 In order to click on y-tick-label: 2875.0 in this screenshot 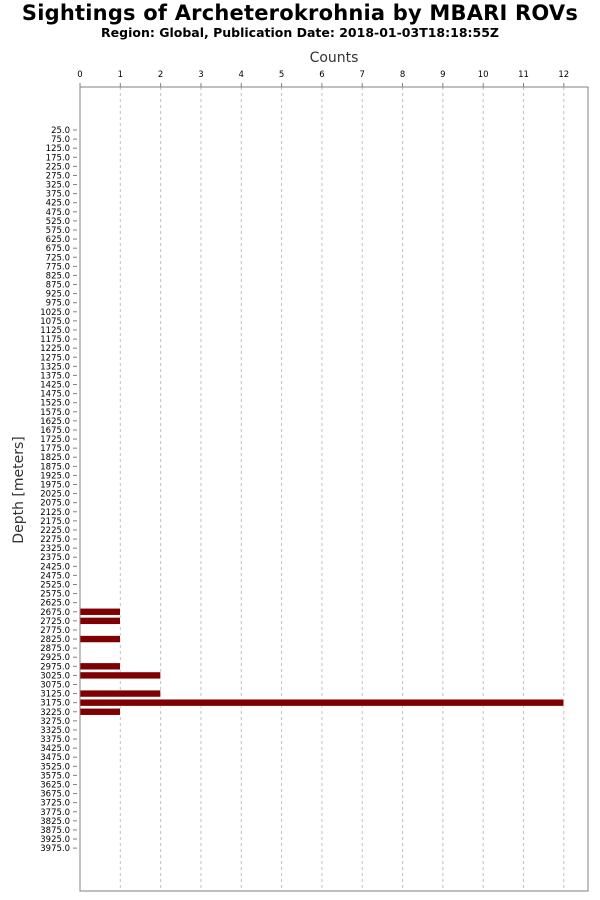, I will do `click(55, 649)`.